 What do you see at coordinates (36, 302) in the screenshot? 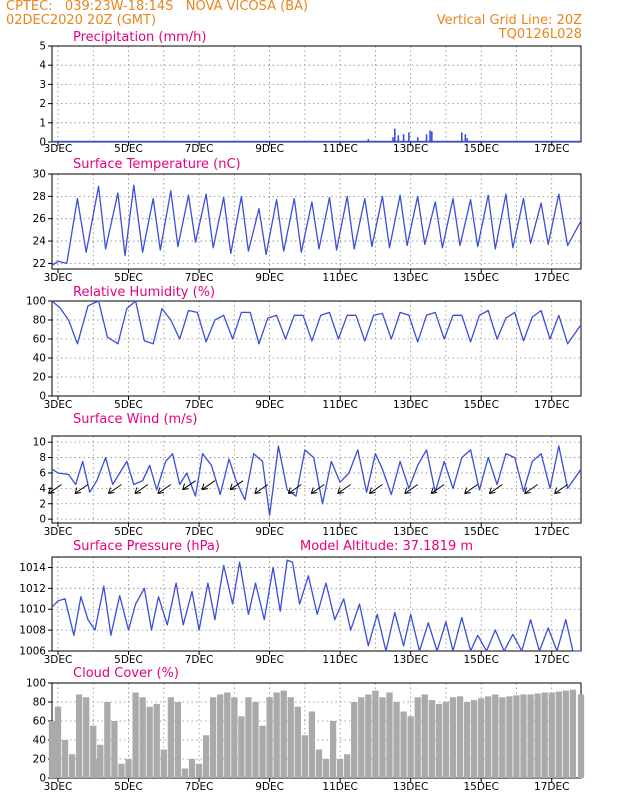
I see `y-tick-label: 100` at bounding box center [36, 302].